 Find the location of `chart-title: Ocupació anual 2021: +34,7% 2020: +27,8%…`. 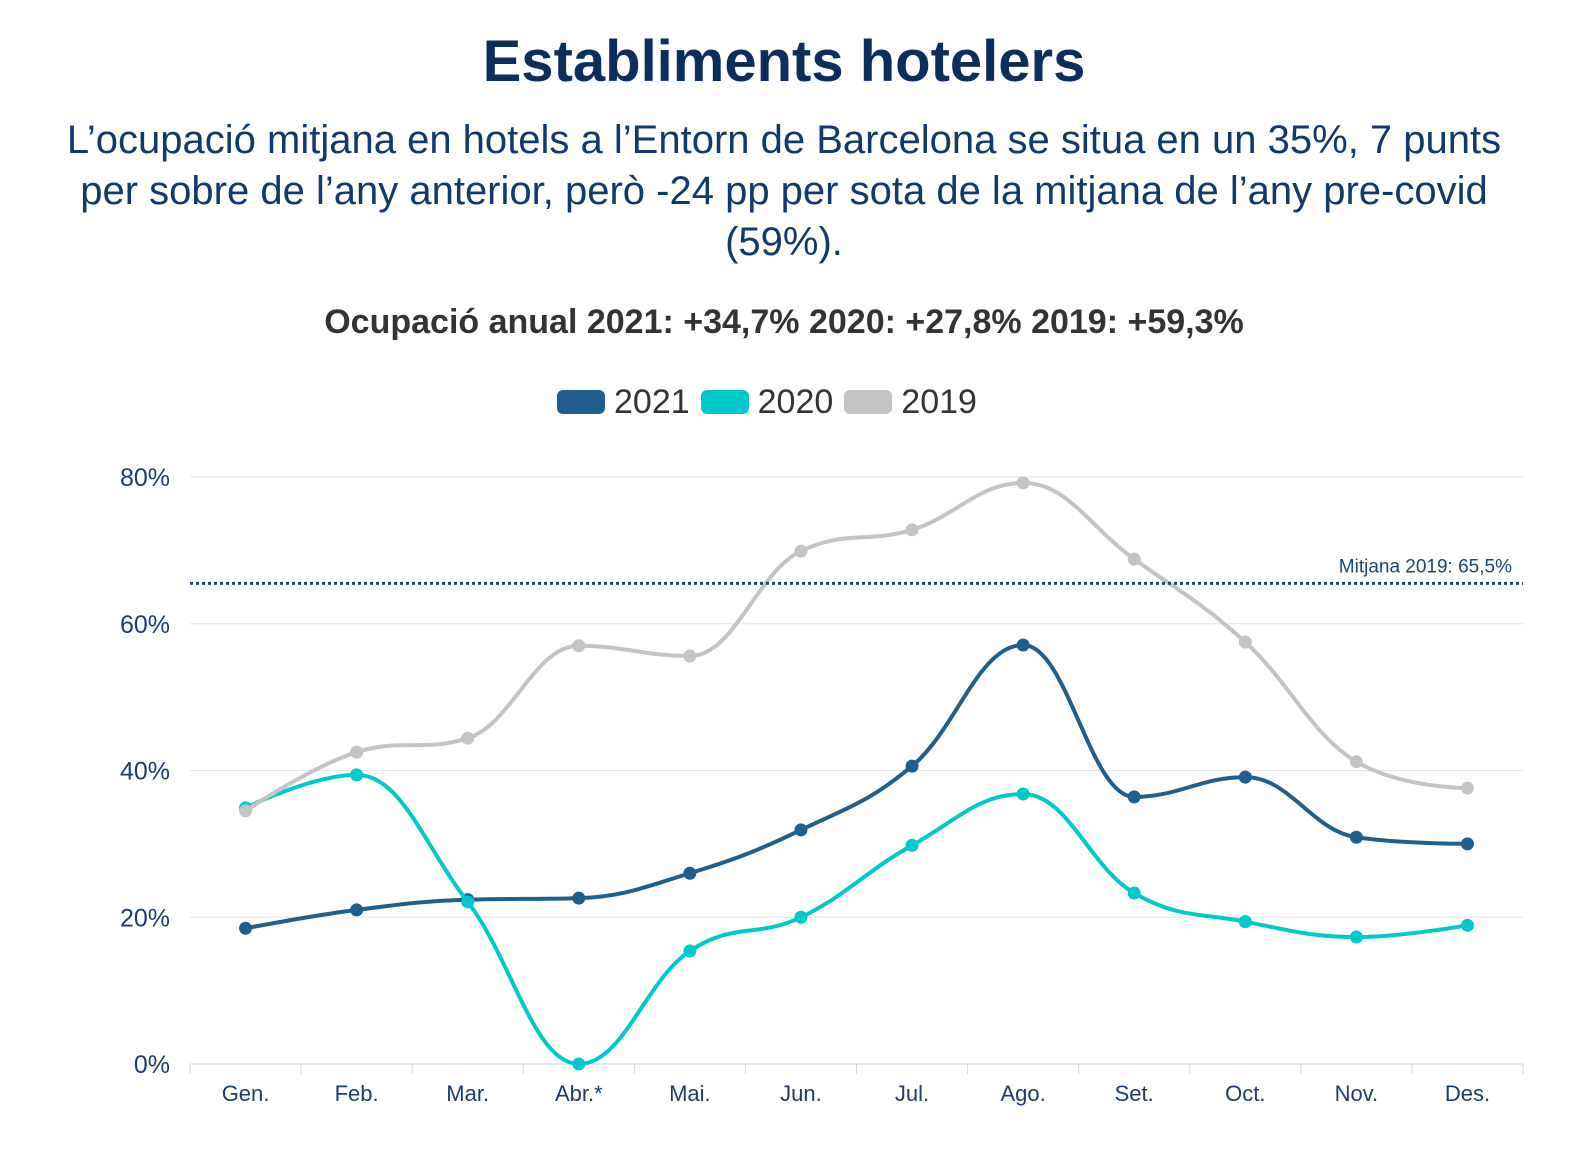

chart-title: Ocupació anual 2021: +34,7% 2020: +27,8%… is located at coordinates (784, 322).